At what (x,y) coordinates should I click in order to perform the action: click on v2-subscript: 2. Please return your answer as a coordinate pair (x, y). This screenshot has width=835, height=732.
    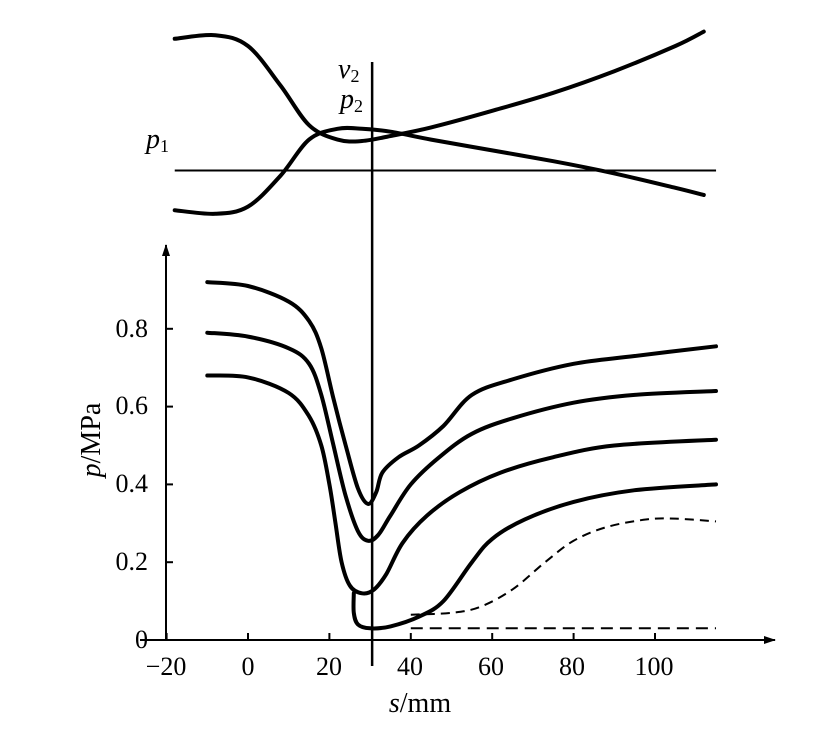
    Looking at the image, I should click on (354, 76).